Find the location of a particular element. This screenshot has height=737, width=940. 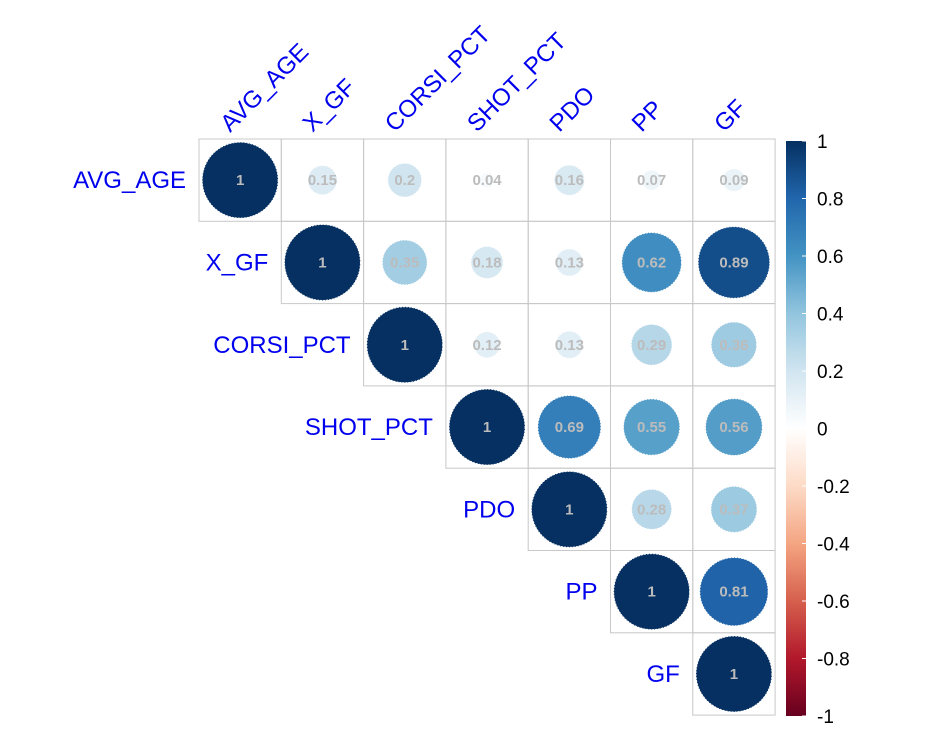

correlation-value-label: 0.69 is located at coordinates (569, 427).